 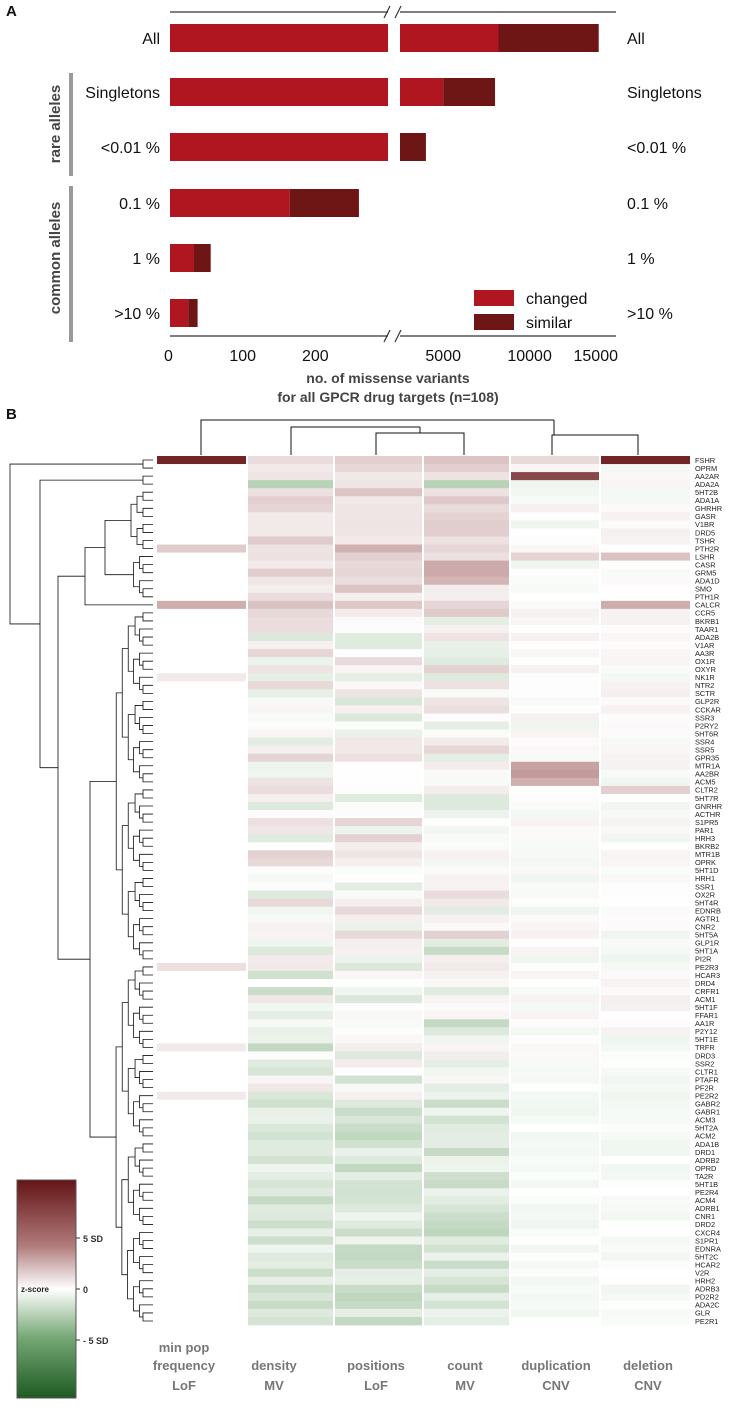 What do you see at coordinates (55, 258) in the screenshot?
I see `group-label-common: common alleles` at bounding box center [55, 258].